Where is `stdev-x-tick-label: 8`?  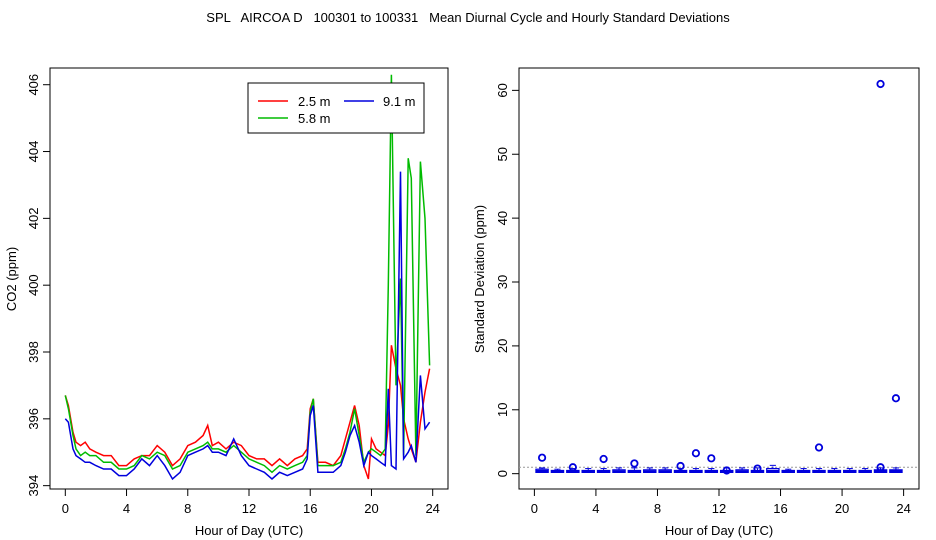 stdev-x-tick-label: 8 is located at coordinates (657, 508).